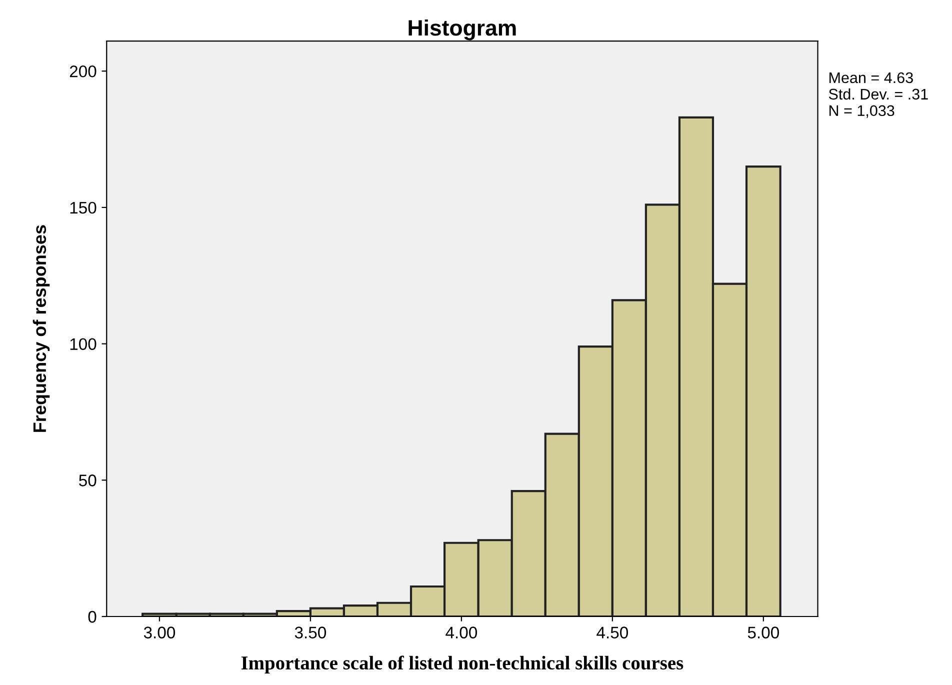 Image resolution: width=952 pixels, height=685 pixels. What do you see at coordinates (462, 632) in the screenshot?
I see `x-tick-label: 4.00` at bounding box center [462, 632].